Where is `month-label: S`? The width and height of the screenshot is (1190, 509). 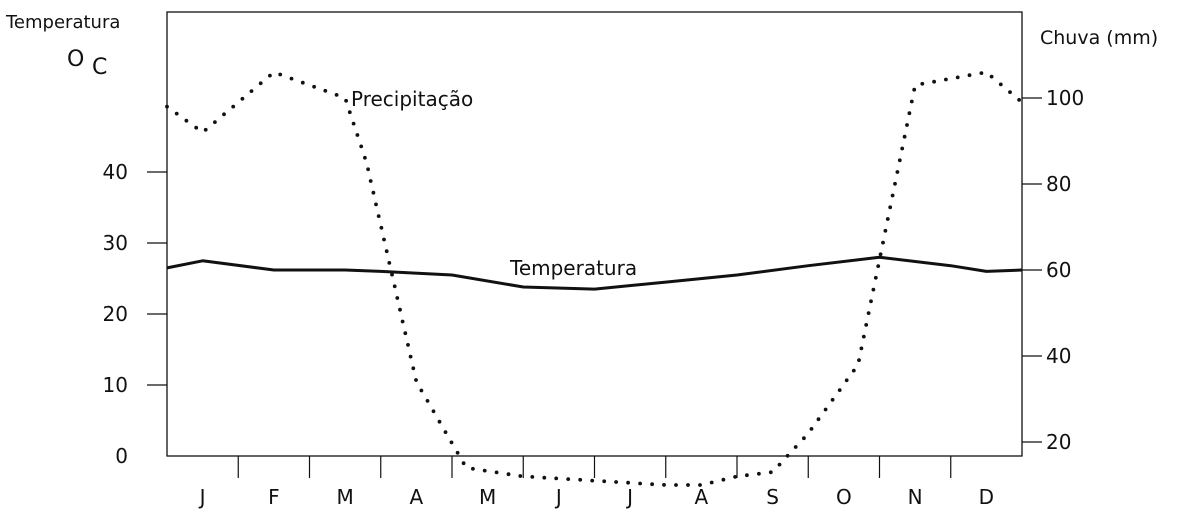 month-label: S is located at coordinates (772, 497).